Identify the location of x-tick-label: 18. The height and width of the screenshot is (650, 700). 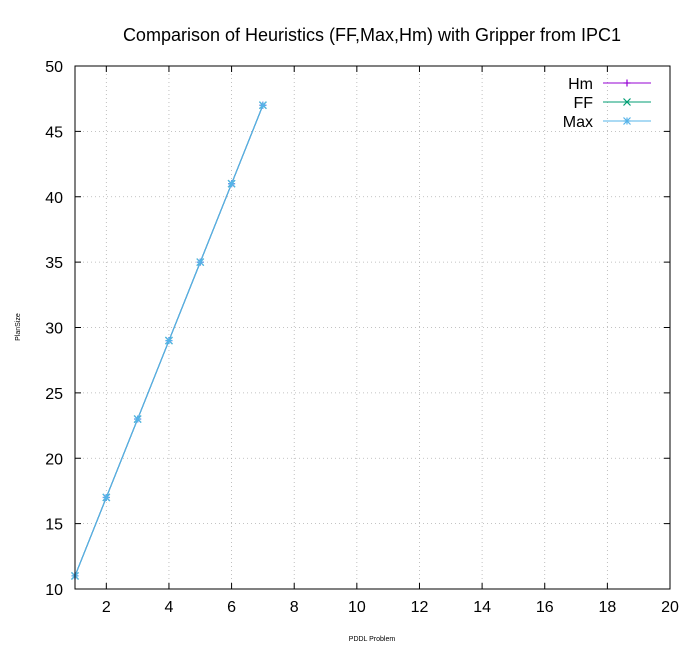
(607, 607).